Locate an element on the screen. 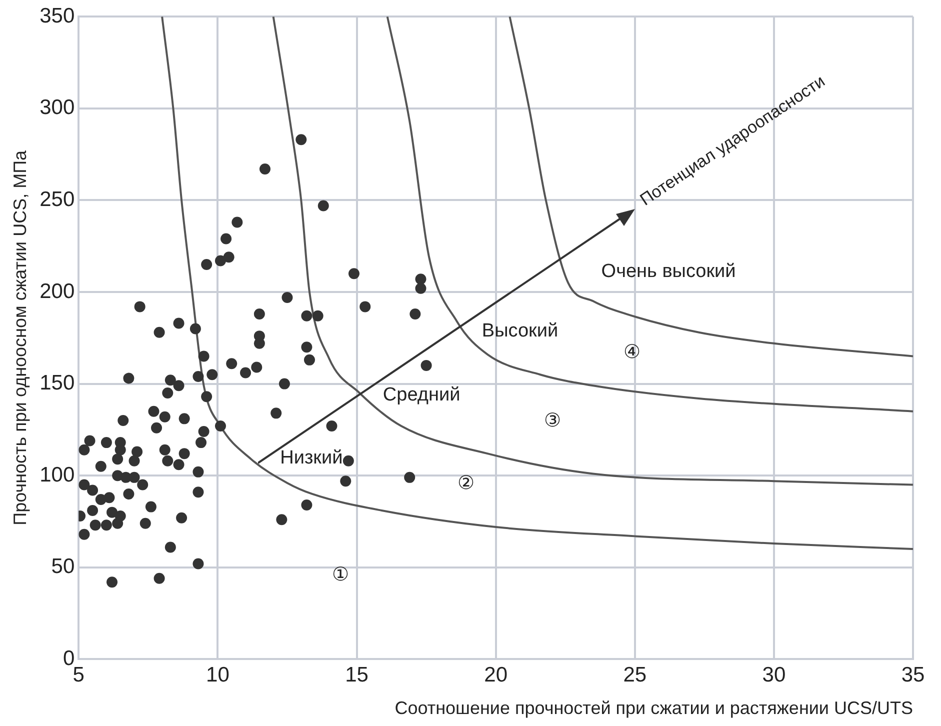  x-tick-label: 10 is located at coordinates (218, 675).